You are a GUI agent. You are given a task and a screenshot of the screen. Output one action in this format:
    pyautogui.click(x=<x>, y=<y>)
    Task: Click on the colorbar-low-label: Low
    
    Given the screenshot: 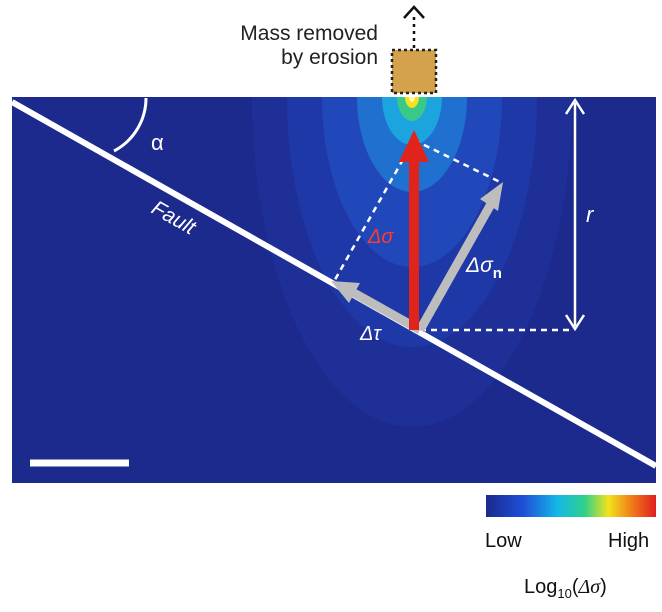 What is the action you would take?
    pyautogui.click(x=503, y=541)
    